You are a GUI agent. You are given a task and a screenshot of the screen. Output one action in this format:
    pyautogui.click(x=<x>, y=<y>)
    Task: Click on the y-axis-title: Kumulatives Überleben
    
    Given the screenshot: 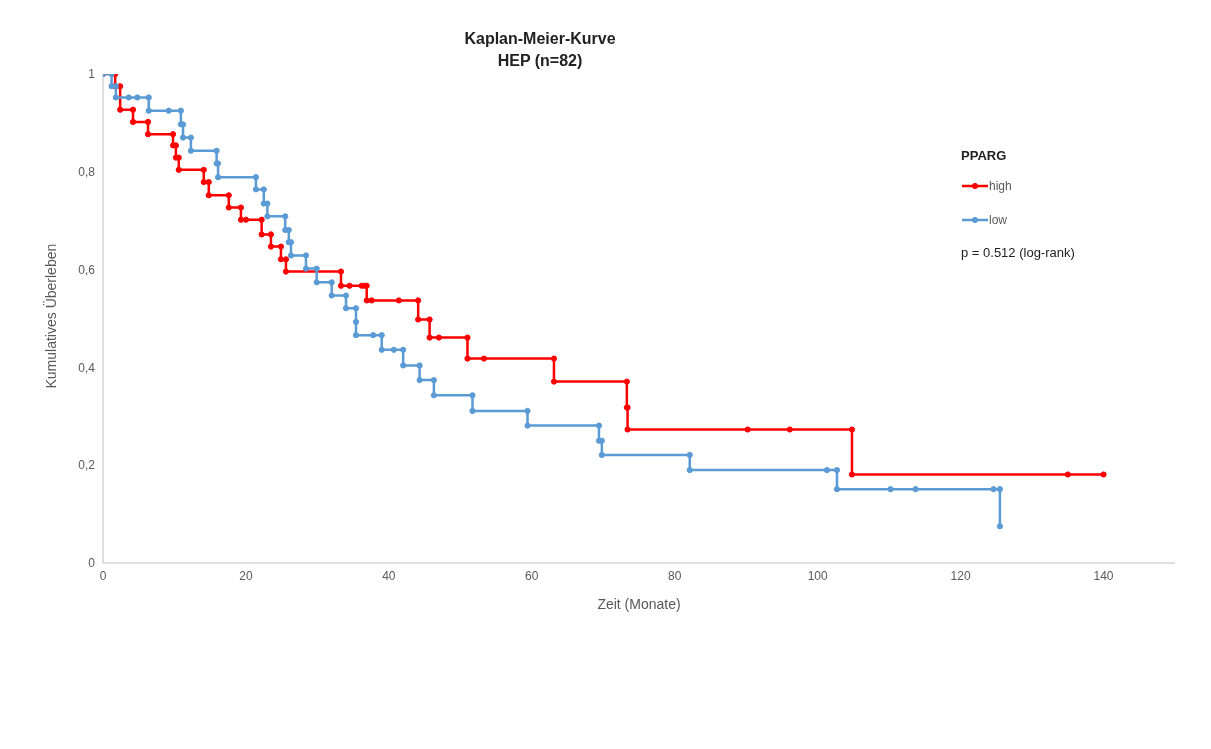 What is the action you would take?
    pyautogui.click(x=50, y=316)
    